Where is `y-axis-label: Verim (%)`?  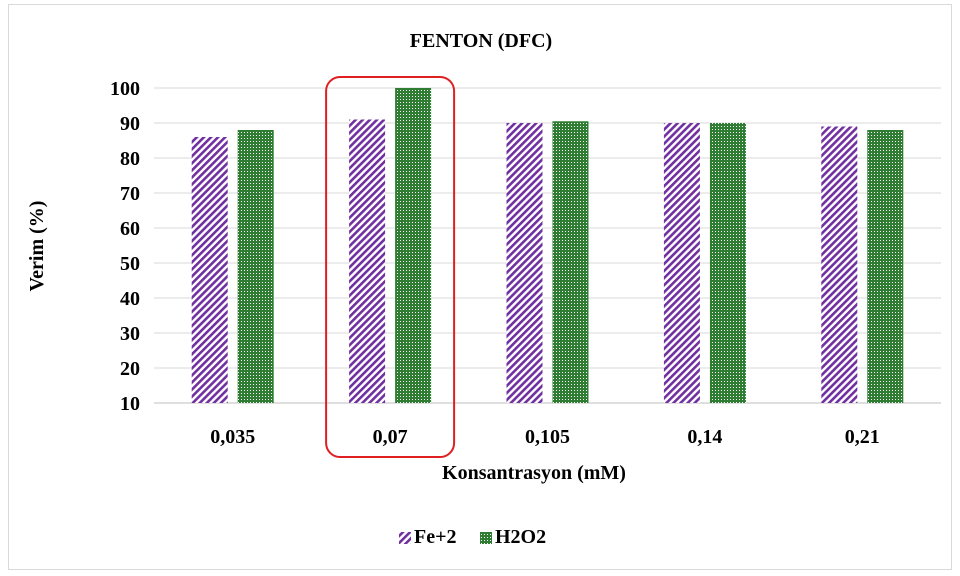
y-axis-label: Verim (%) is located at coordinates (37, 246).